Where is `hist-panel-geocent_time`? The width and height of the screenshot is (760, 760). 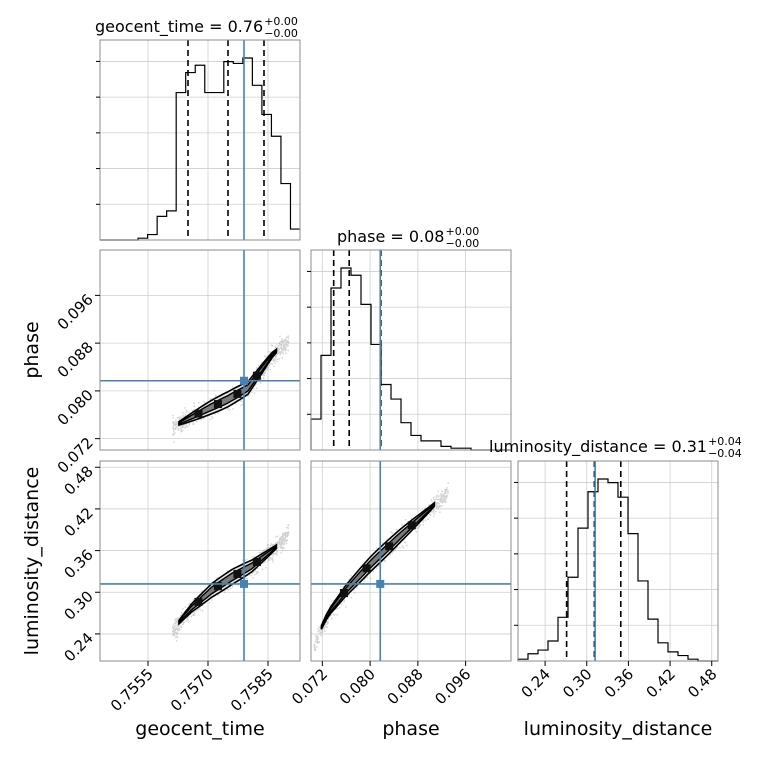 hist-panel-geocent_time is located at coordinates (198, 140).